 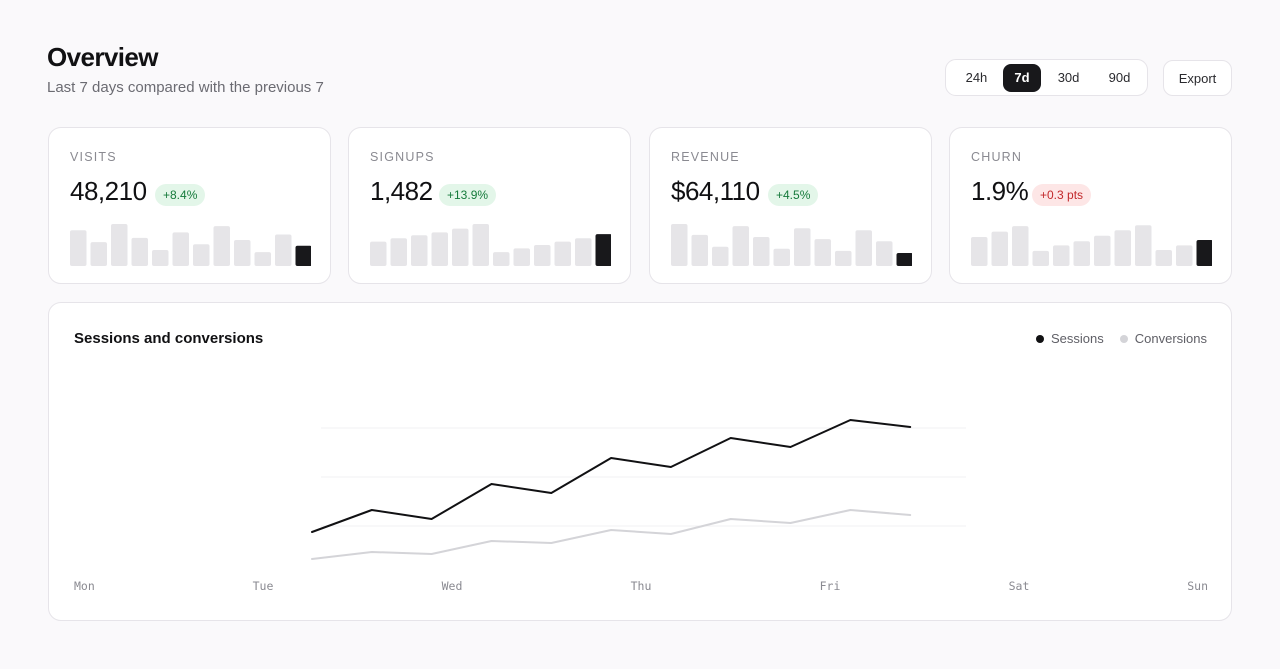 I want to click on x-tick-label: Fri, so click(x=830, y=586).